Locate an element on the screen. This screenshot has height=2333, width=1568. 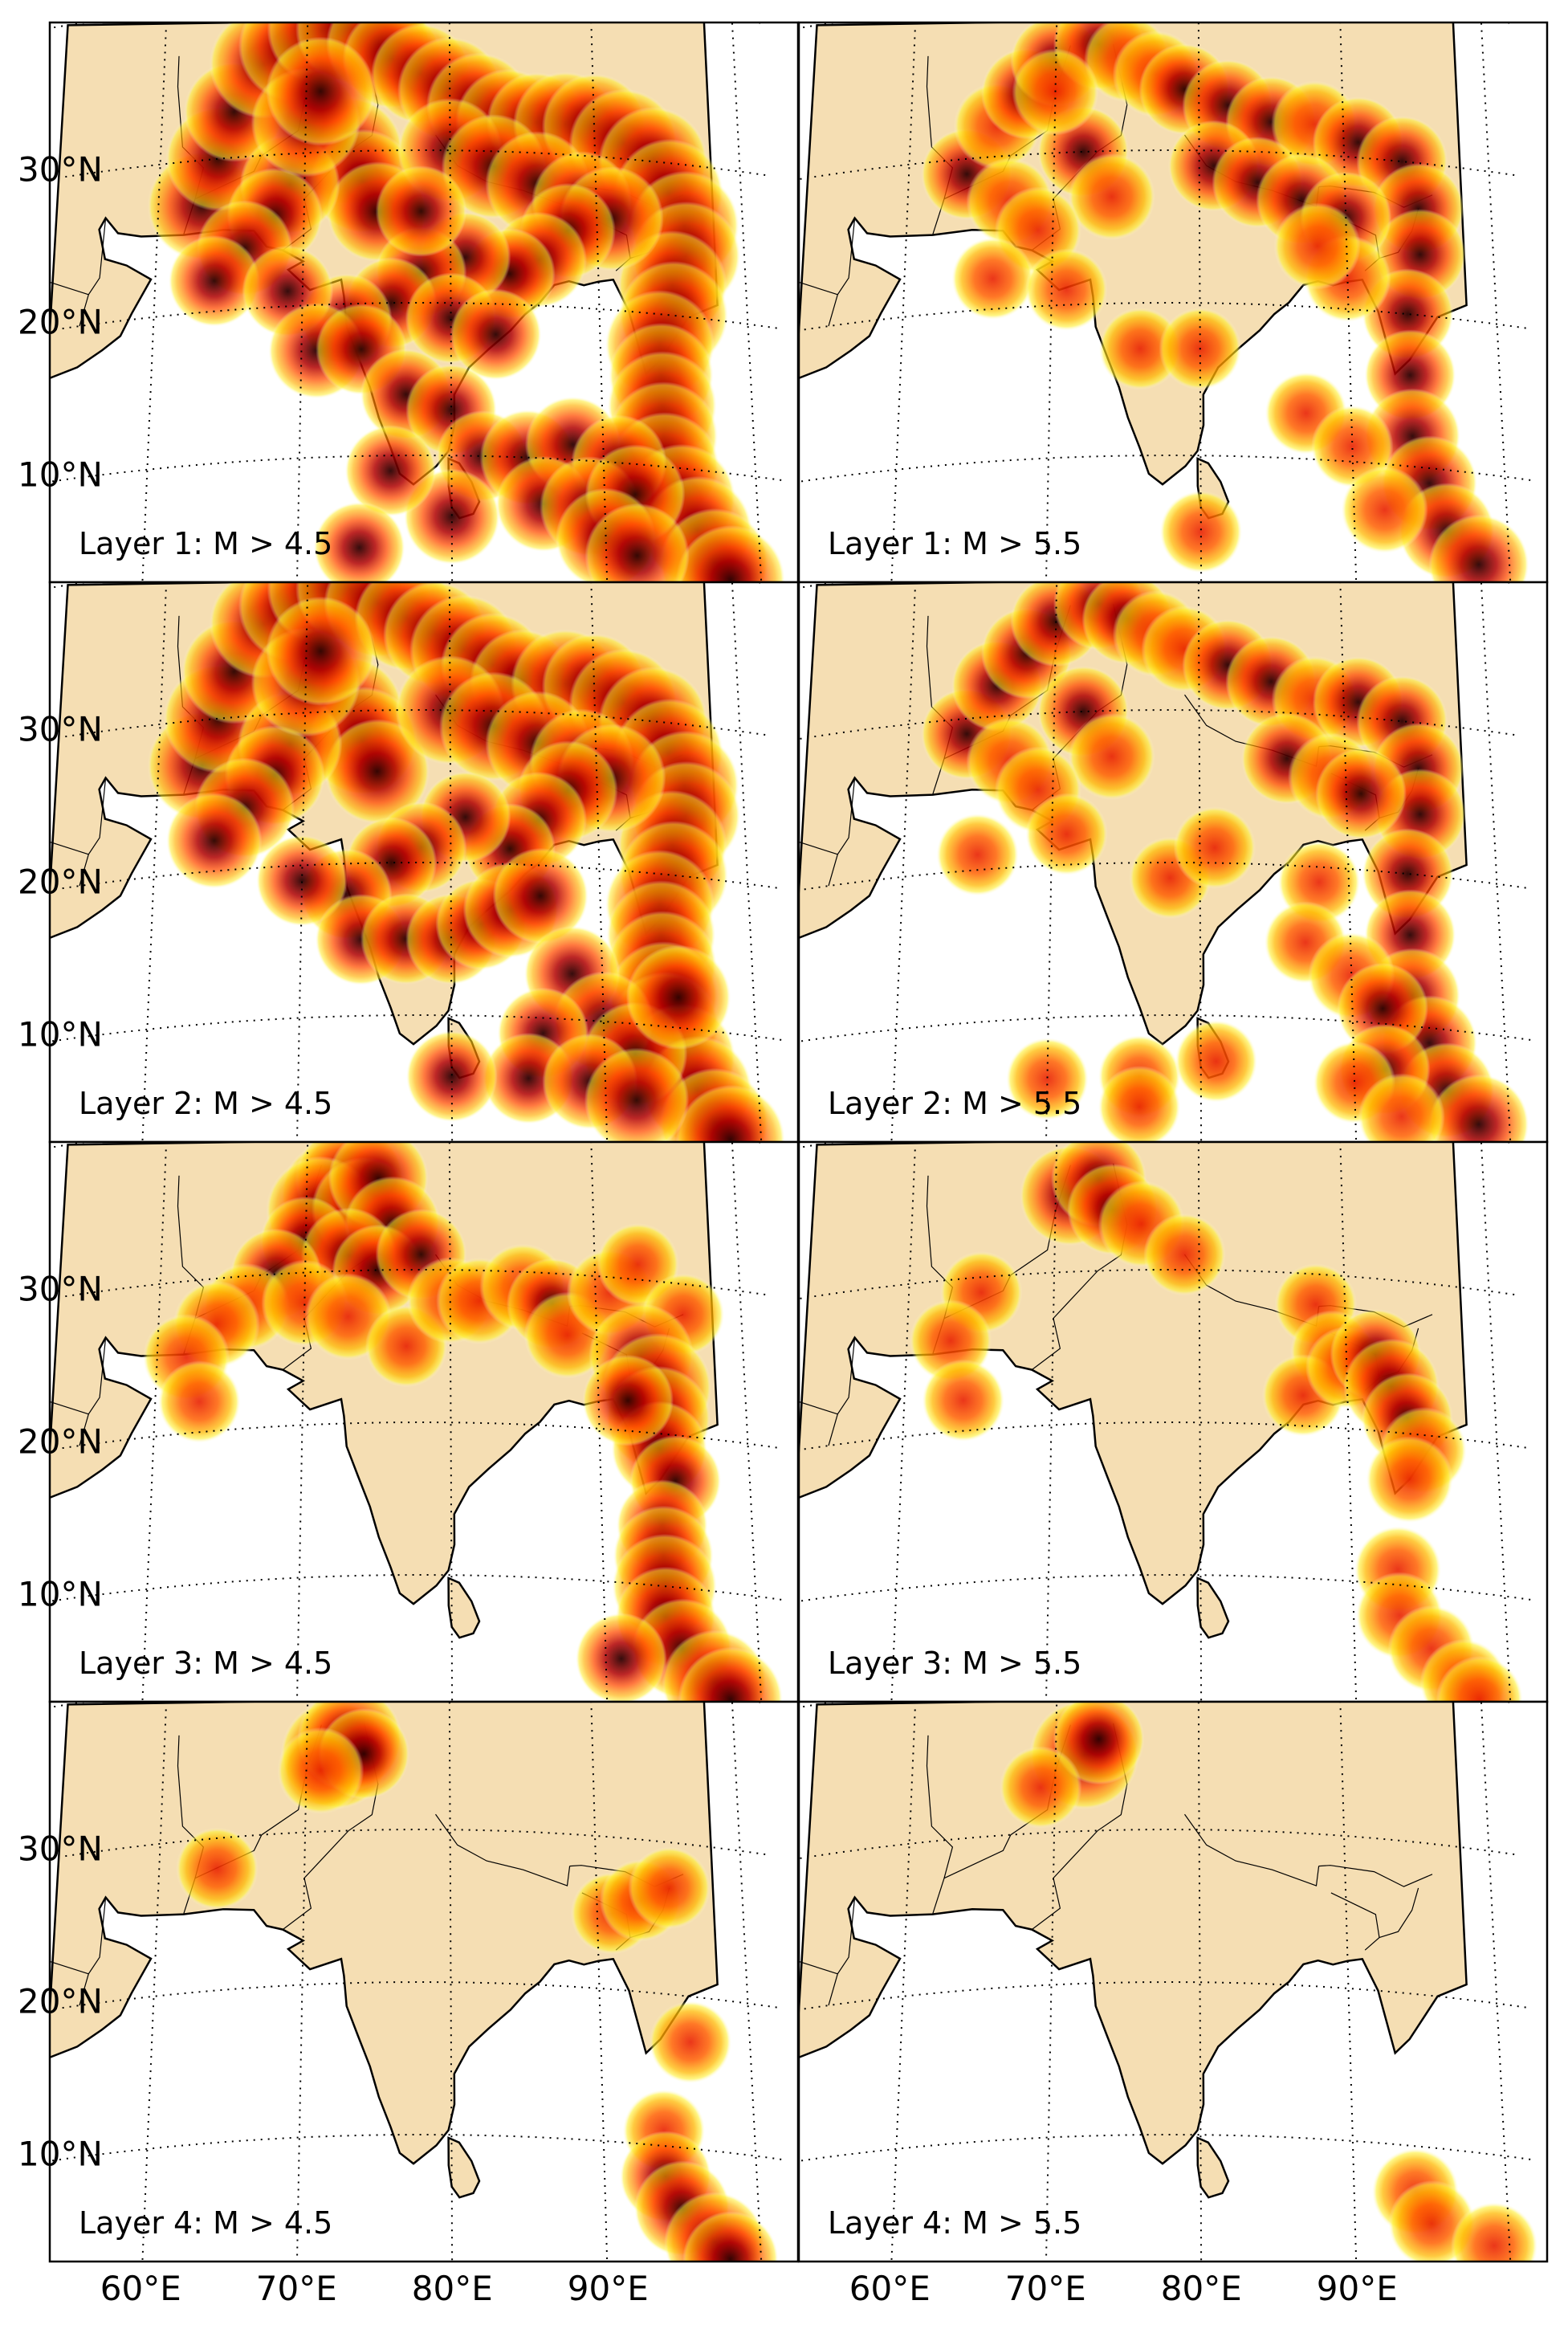
panel-label: Layer 3: M > 5.5 is located at coordinates (954, 1663).